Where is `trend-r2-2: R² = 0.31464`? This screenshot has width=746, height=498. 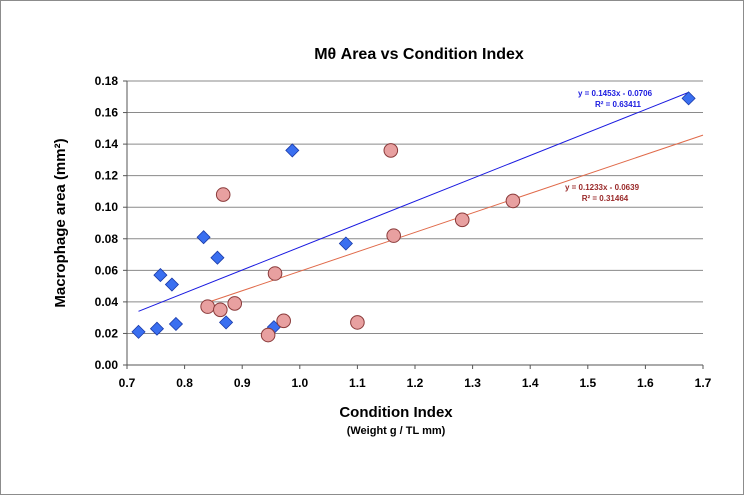 trend-r2-2: R² = 0.31464 is located at coordinates (605, 198).